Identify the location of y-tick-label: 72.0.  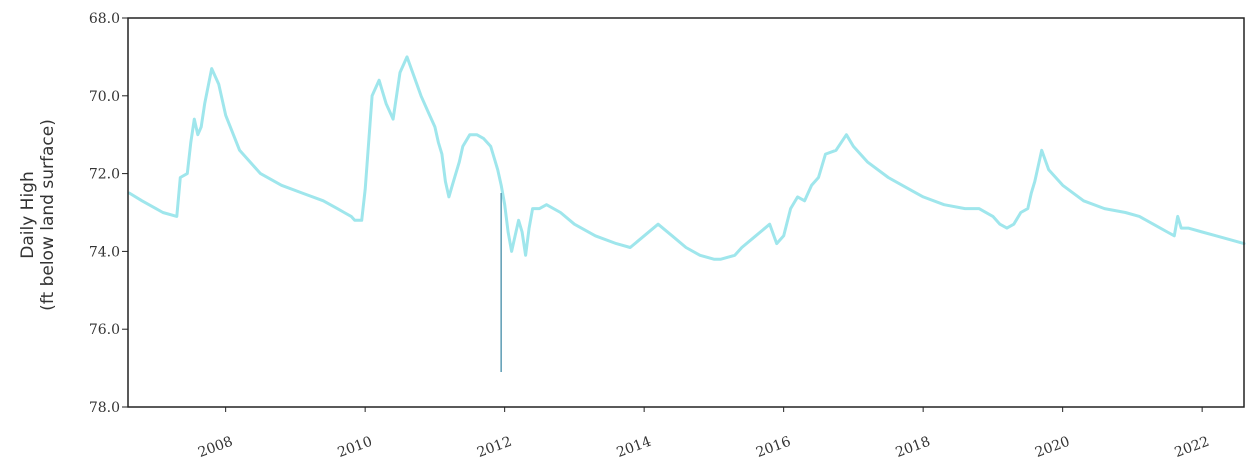
(104, 175).